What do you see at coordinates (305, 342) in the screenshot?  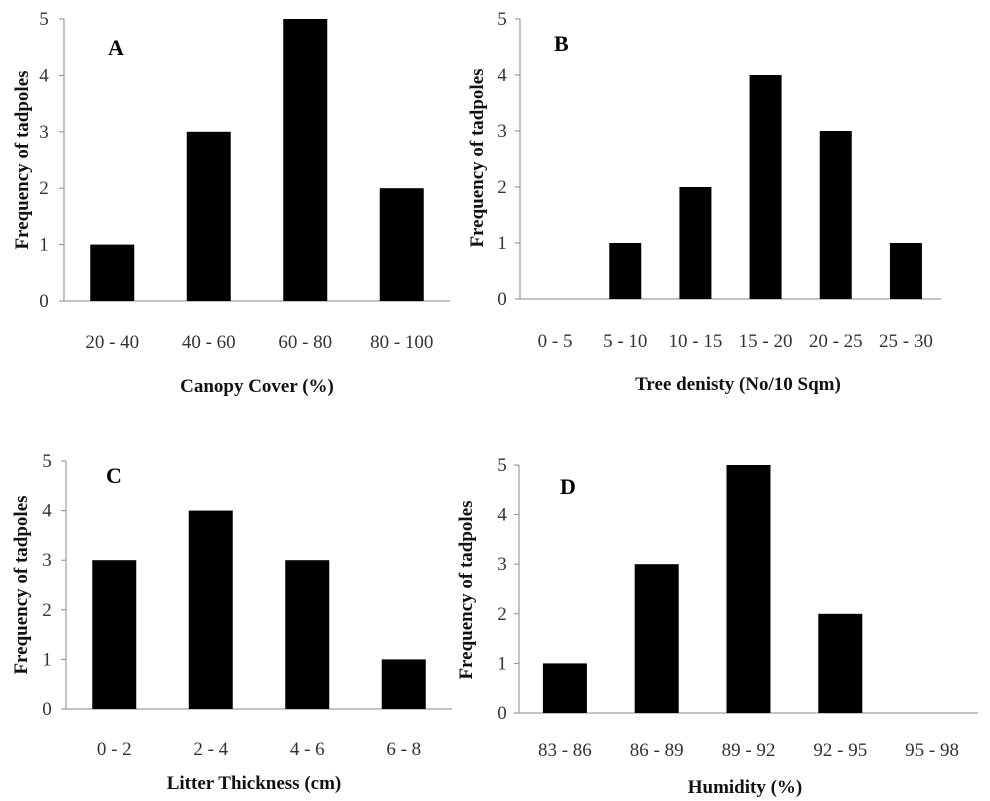 I see `x-tick-label: 60 - 80` at bounding box center [305, 342].